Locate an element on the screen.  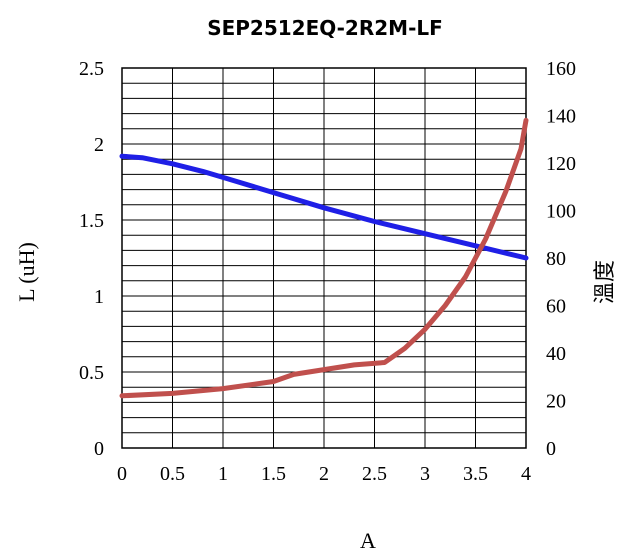
y-left-tick-label: 0.5 is located at coordinates (91, 373).